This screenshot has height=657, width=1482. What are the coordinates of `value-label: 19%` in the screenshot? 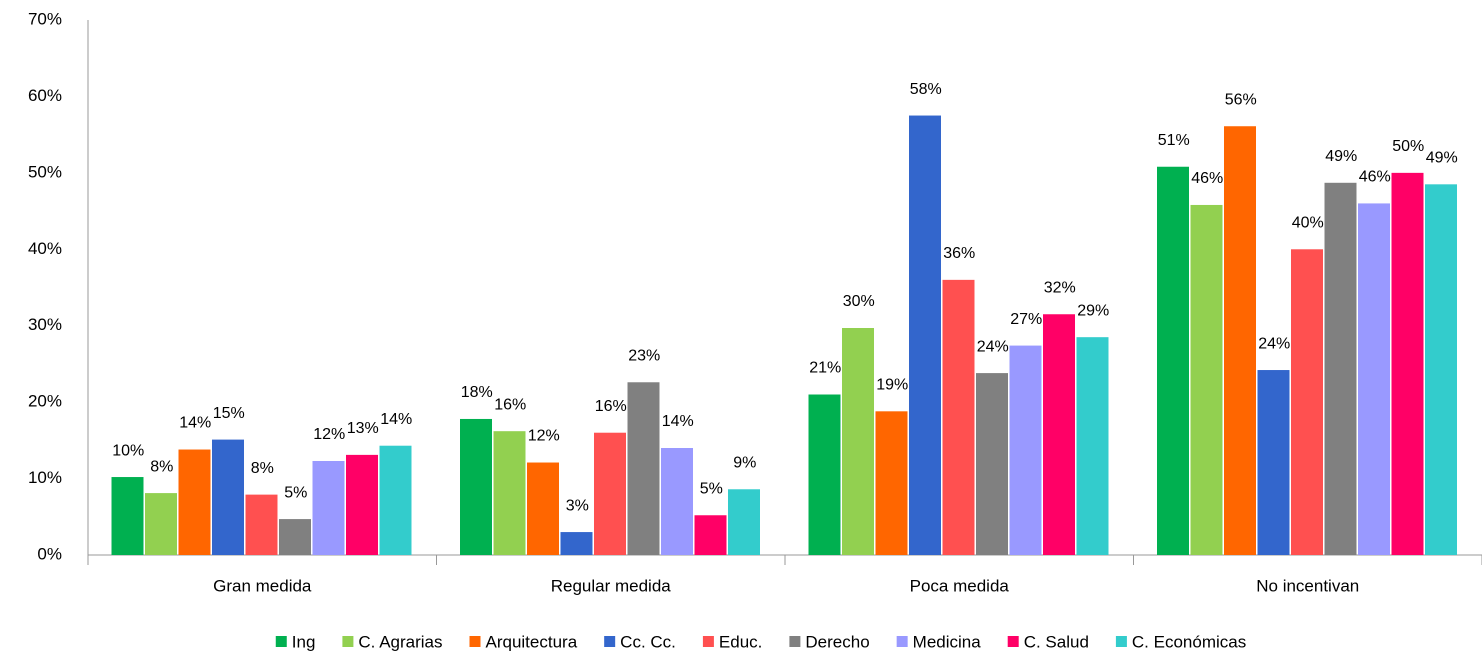 It's located at (892, 385).